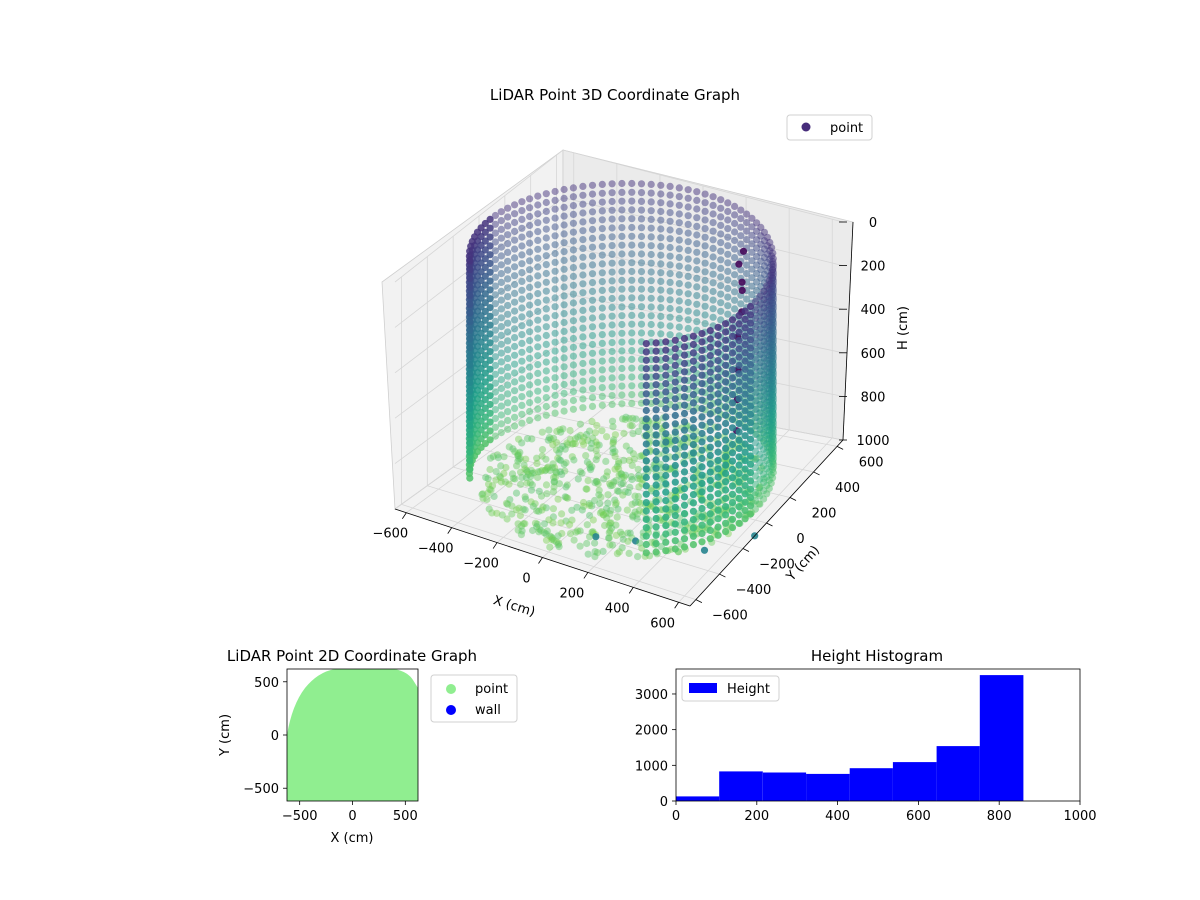  I want to click on y-tick-label-hist-3: 3000, so click(651, 695).